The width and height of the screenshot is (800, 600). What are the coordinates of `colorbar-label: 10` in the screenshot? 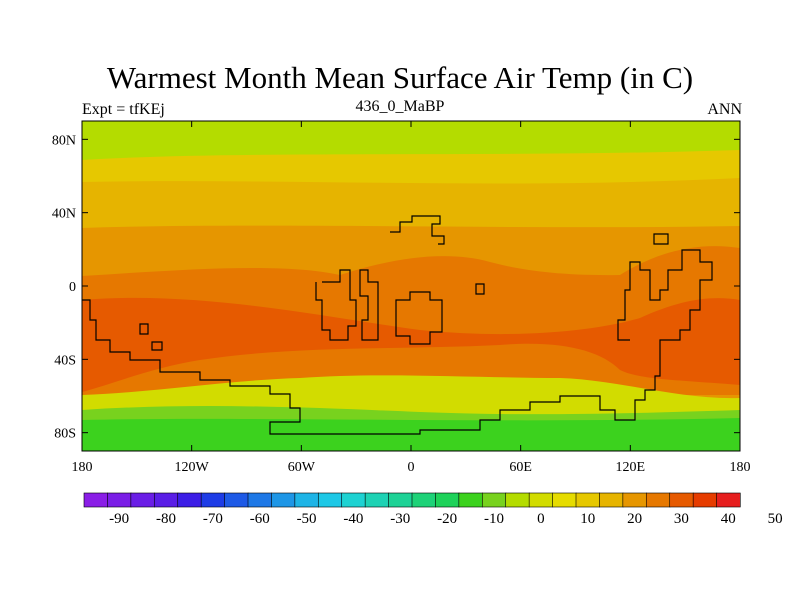 It's located at (587, 519).